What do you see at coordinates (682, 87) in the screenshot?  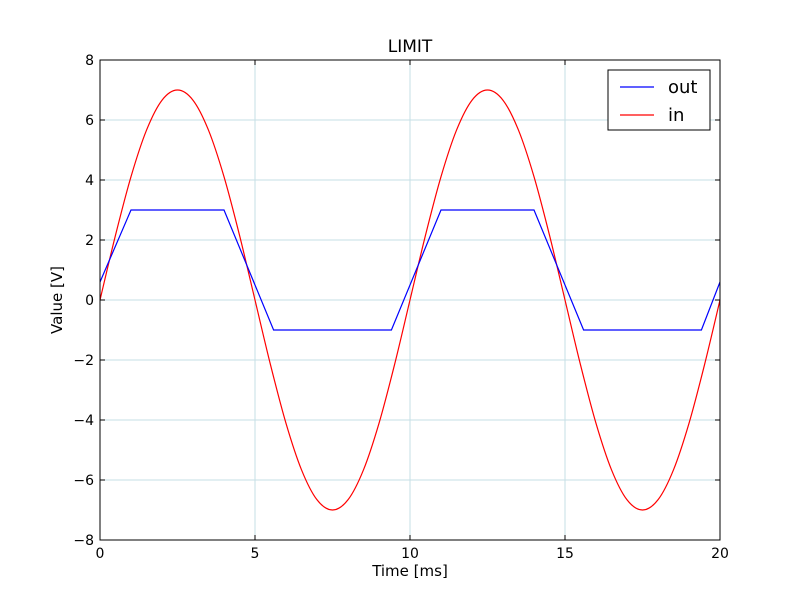 I see `legend-label-out: out` at bounding box center [682, 87].